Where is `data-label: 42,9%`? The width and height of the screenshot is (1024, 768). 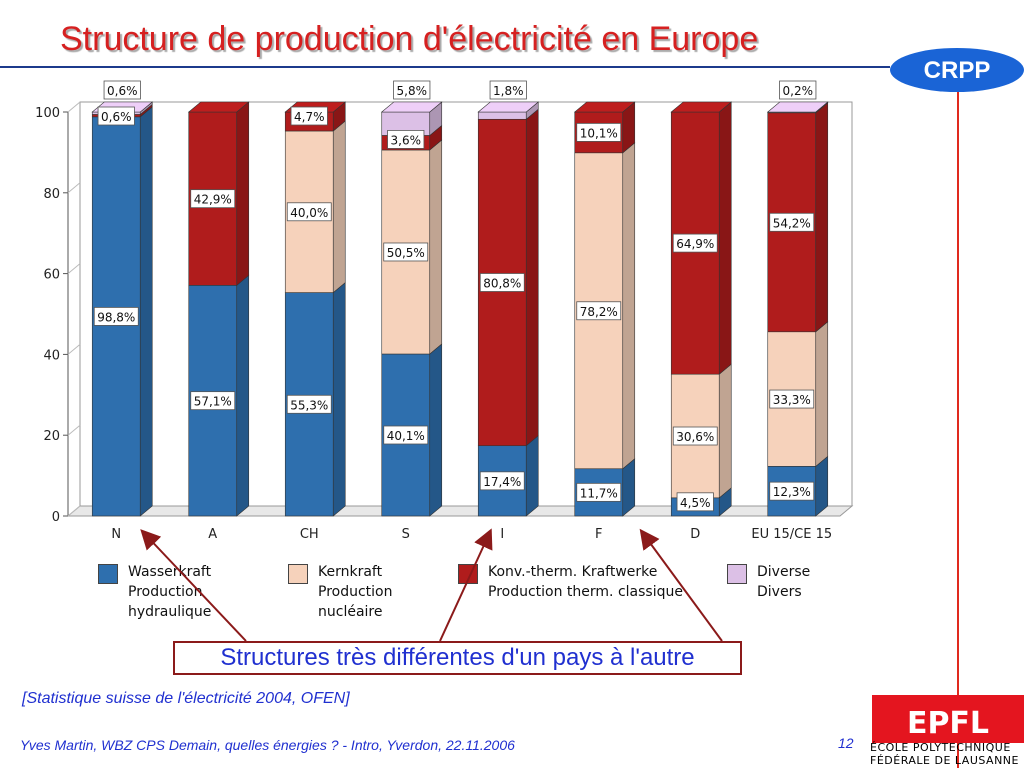 data-label: 42,9% is located at coordinates (213, 200).